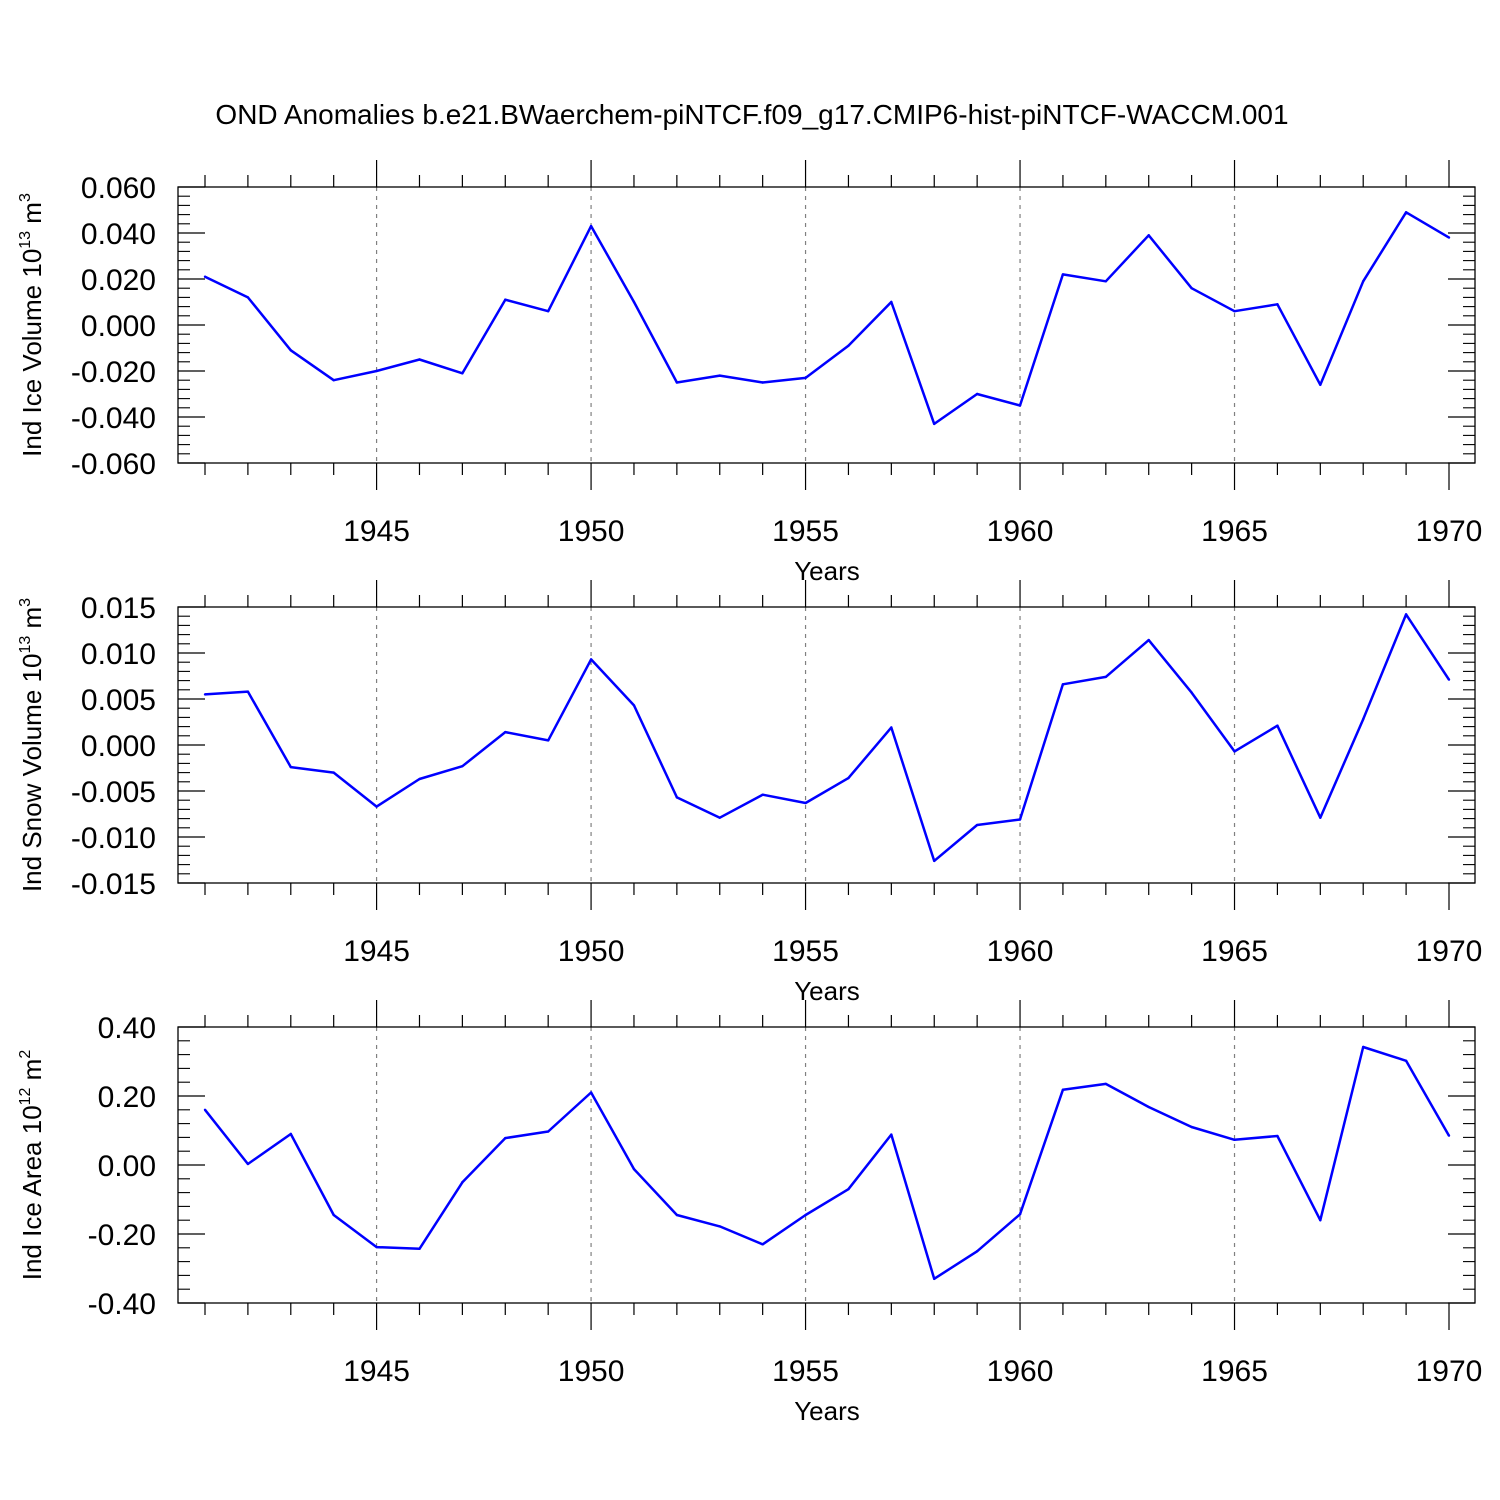 The width and height of the screenshot is (1500, 1500). Describe the element at coordinates (113, 372) in the screenshot. I see `y-tick-label: -0.020` at that location.